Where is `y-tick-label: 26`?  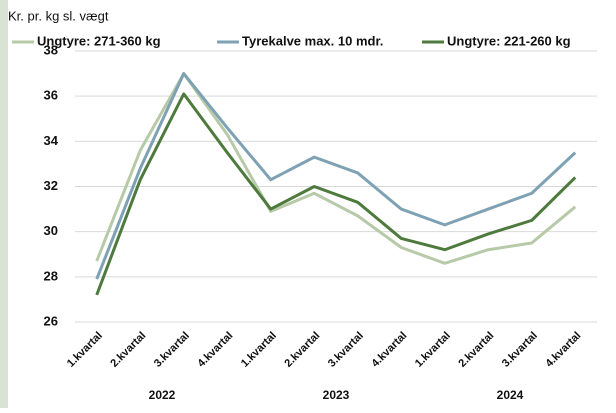 y-tick-label: 26 is located at coordinates (51, 320).